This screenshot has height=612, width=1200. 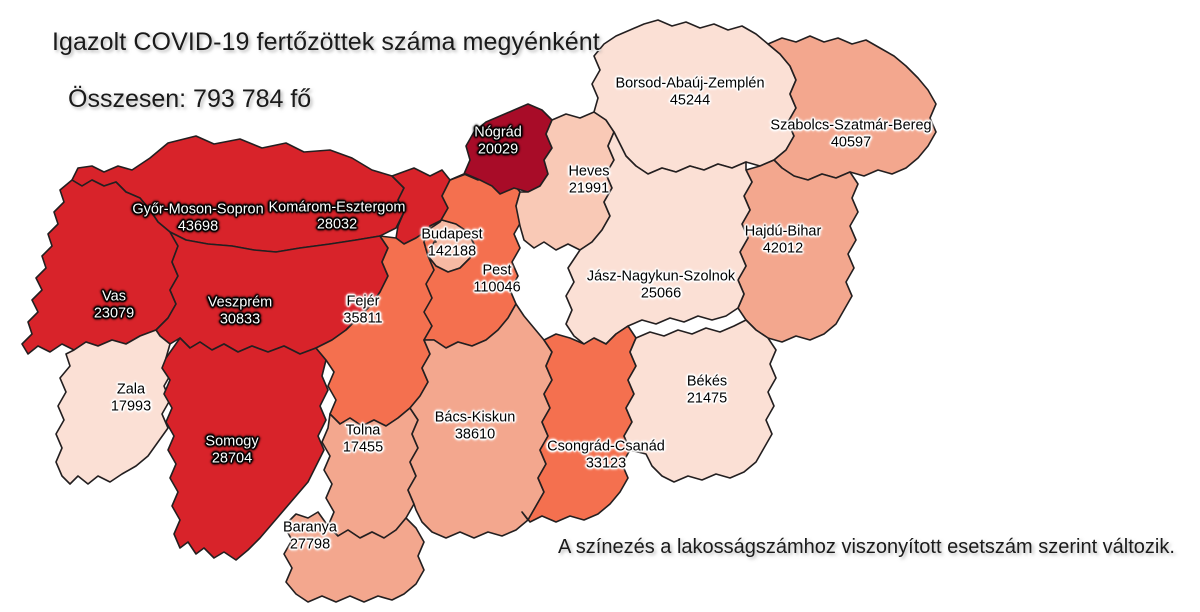 I want to click on county-bekes, so click(x=700, y=401).